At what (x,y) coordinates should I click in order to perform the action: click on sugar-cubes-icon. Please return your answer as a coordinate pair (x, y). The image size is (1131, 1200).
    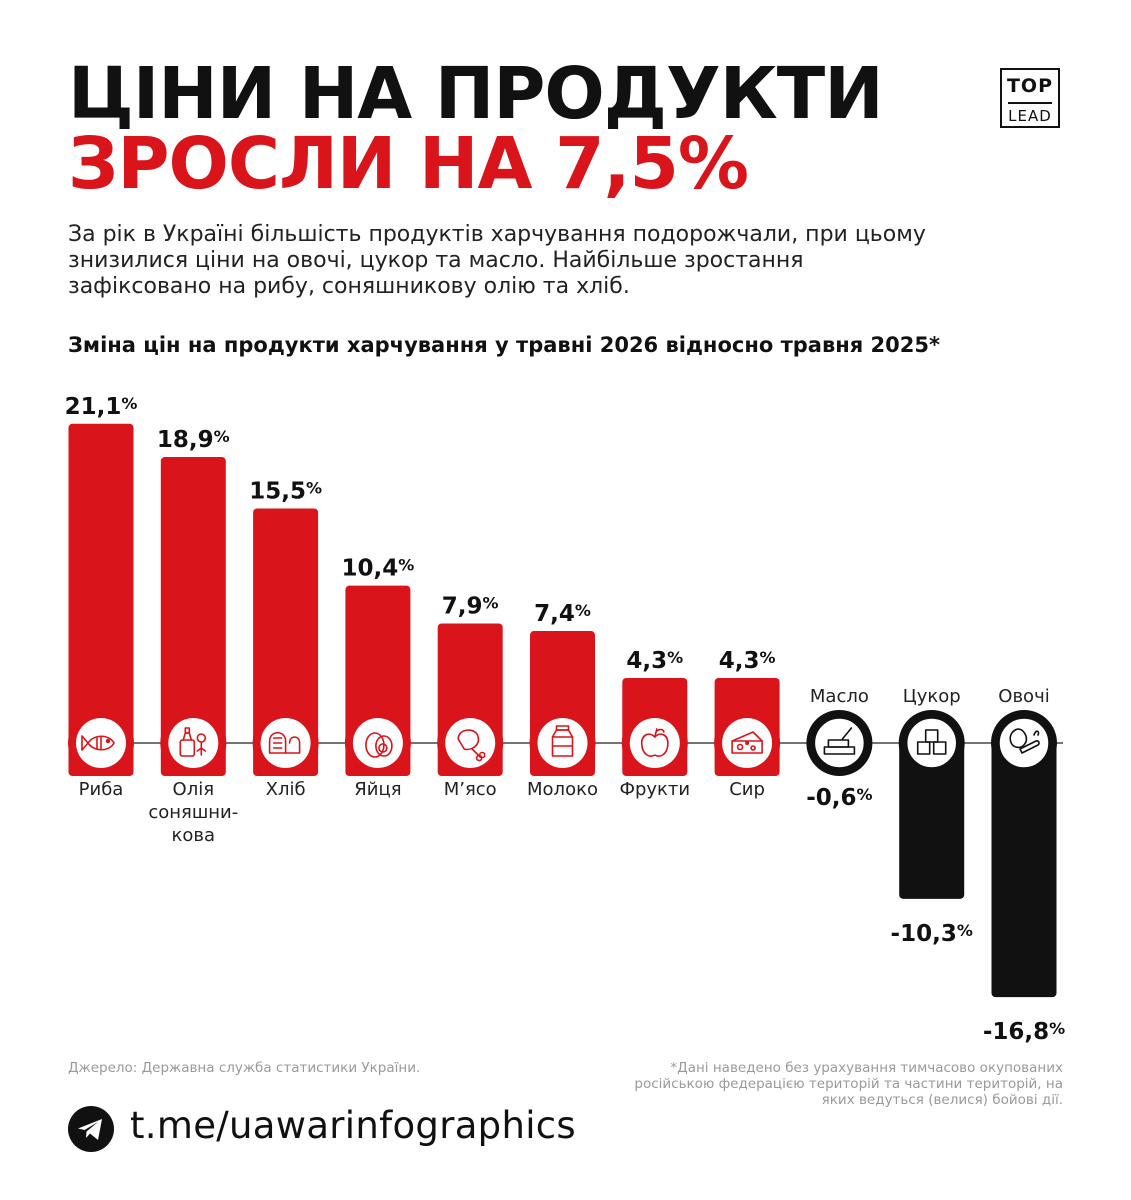
    Looking at the image, I should click on (931, 742).